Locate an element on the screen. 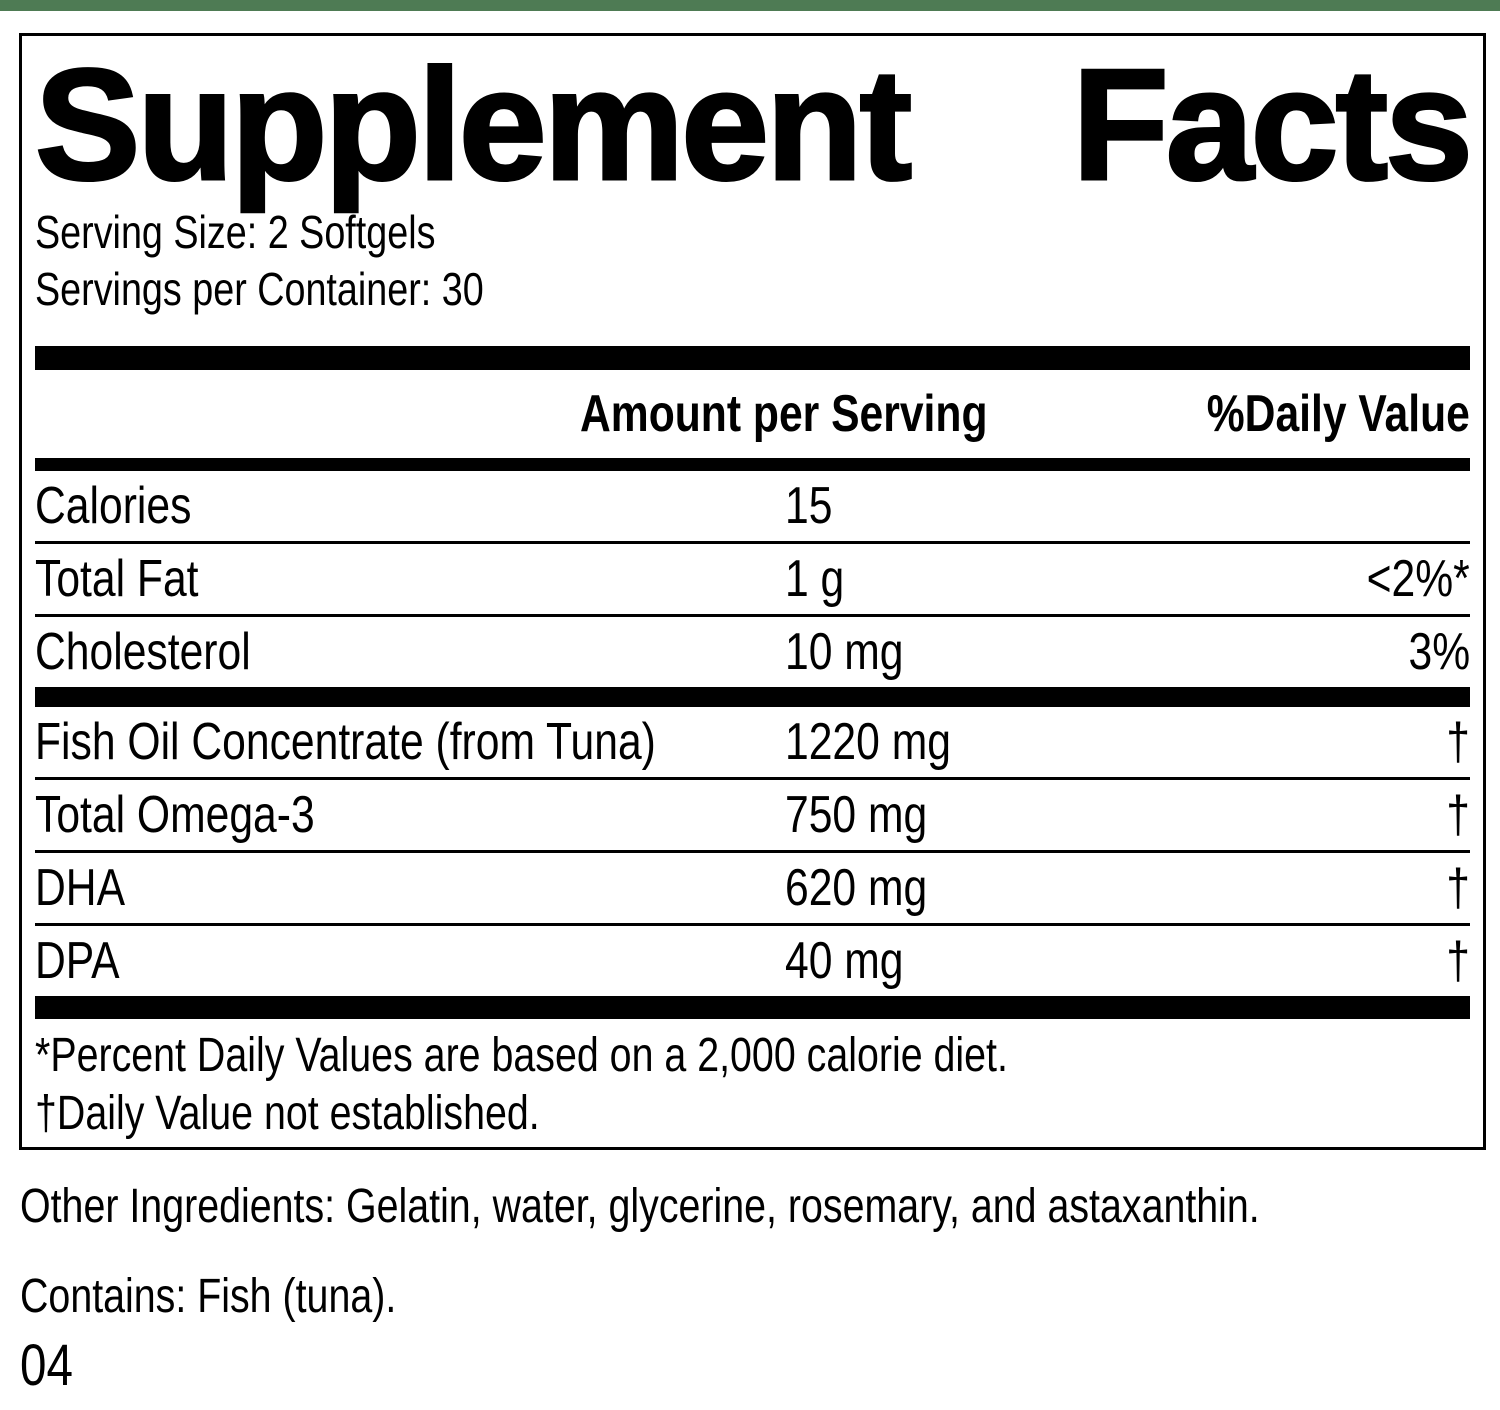 This screenshot has height=1410, width=1500. panel-title: Supplement Facts is located at coordinates (754, 125).